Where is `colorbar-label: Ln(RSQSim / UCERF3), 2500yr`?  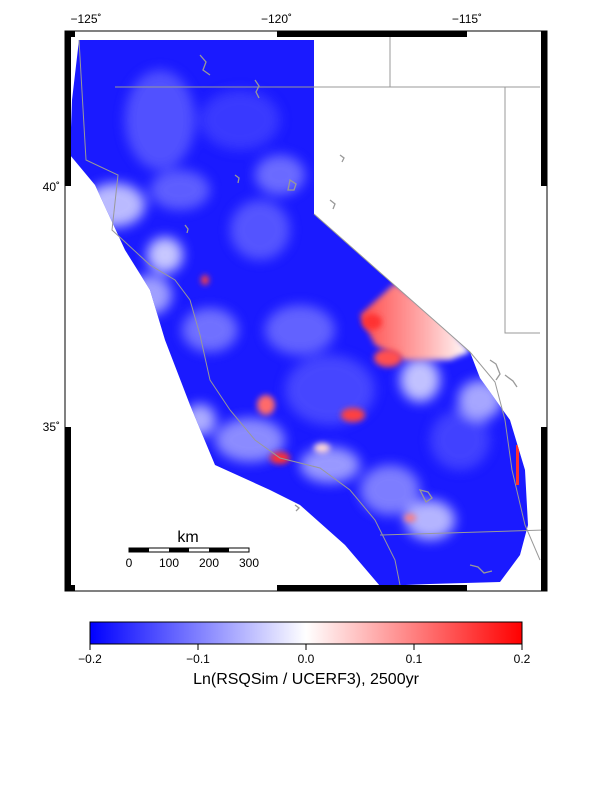 colorbar-label: Ln(RSQSim / UCERF3), 2500yr is located at coordinates (306, 679).